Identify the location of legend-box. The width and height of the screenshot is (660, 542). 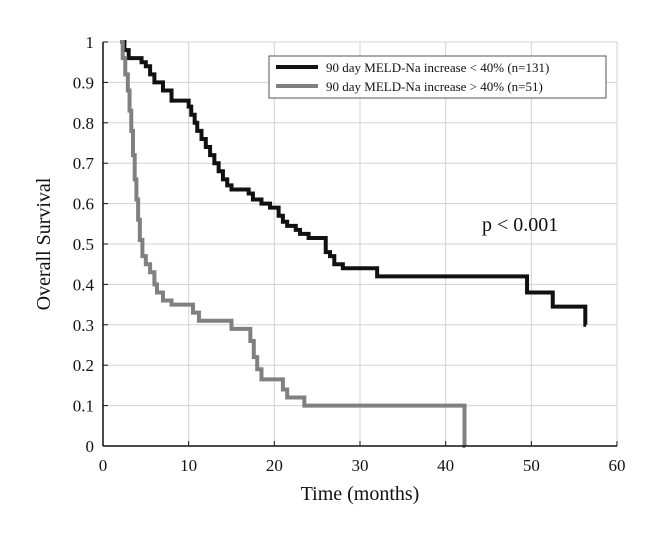
(437, 77).